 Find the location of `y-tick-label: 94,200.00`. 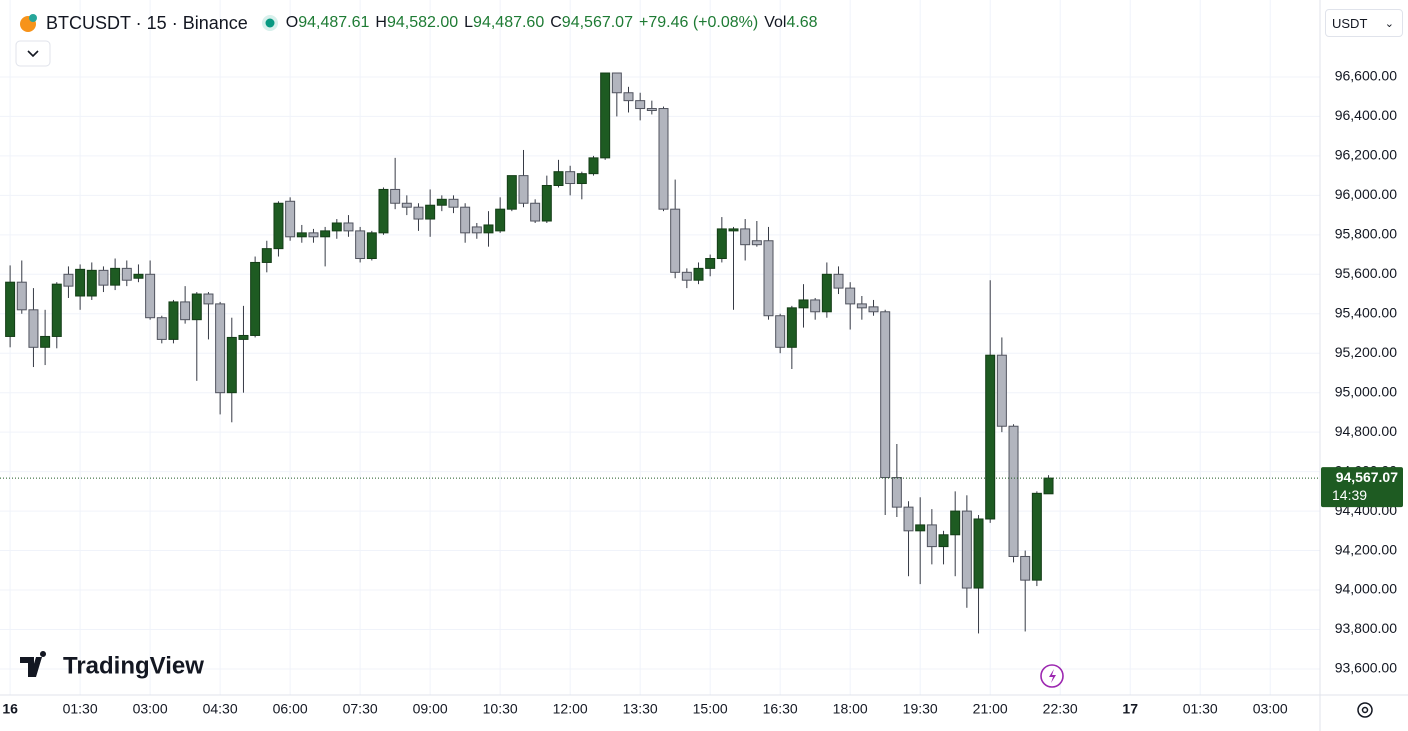

y-tick-label: 94,200.00 is located at coordinates (1366, 549).